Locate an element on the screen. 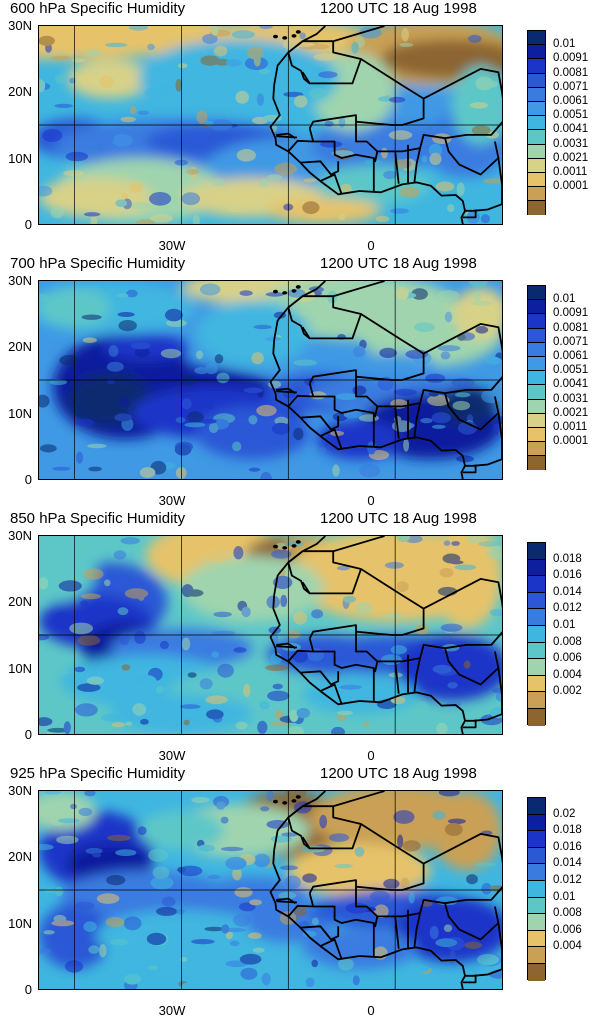 This screenshot has width=600, height=1020. colorbar is located at coordinates (536, 634).